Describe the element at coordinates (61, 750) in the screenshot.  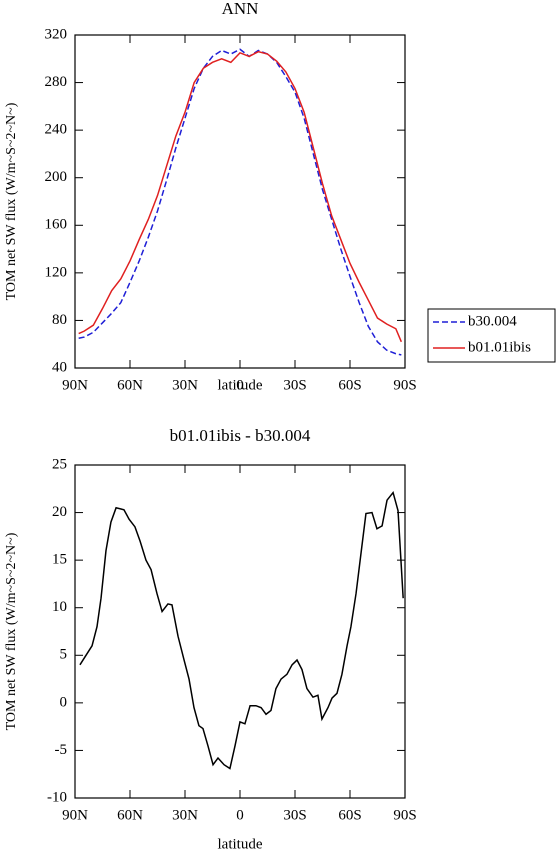
I see `y-tick-label: -5` at that location.